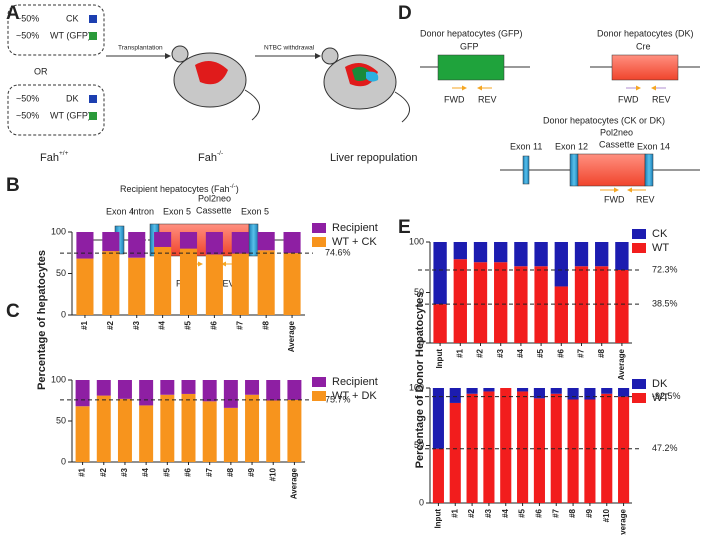 This screenshot has height=535, width=708. What do you see at coordinates (660, 234) in the screenshot?
I see `legend-label: CK` at bounding box center [660, 234].